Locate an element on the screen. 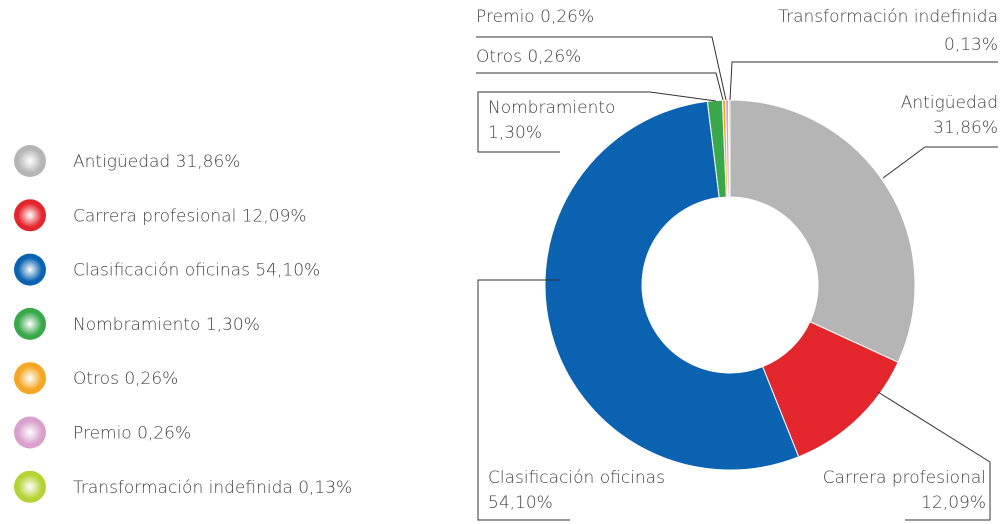 Image resolution: width=1003 pixels, height=524 pixels. legend-name: Clasificación oficinas is located at coordinates (161, 271).